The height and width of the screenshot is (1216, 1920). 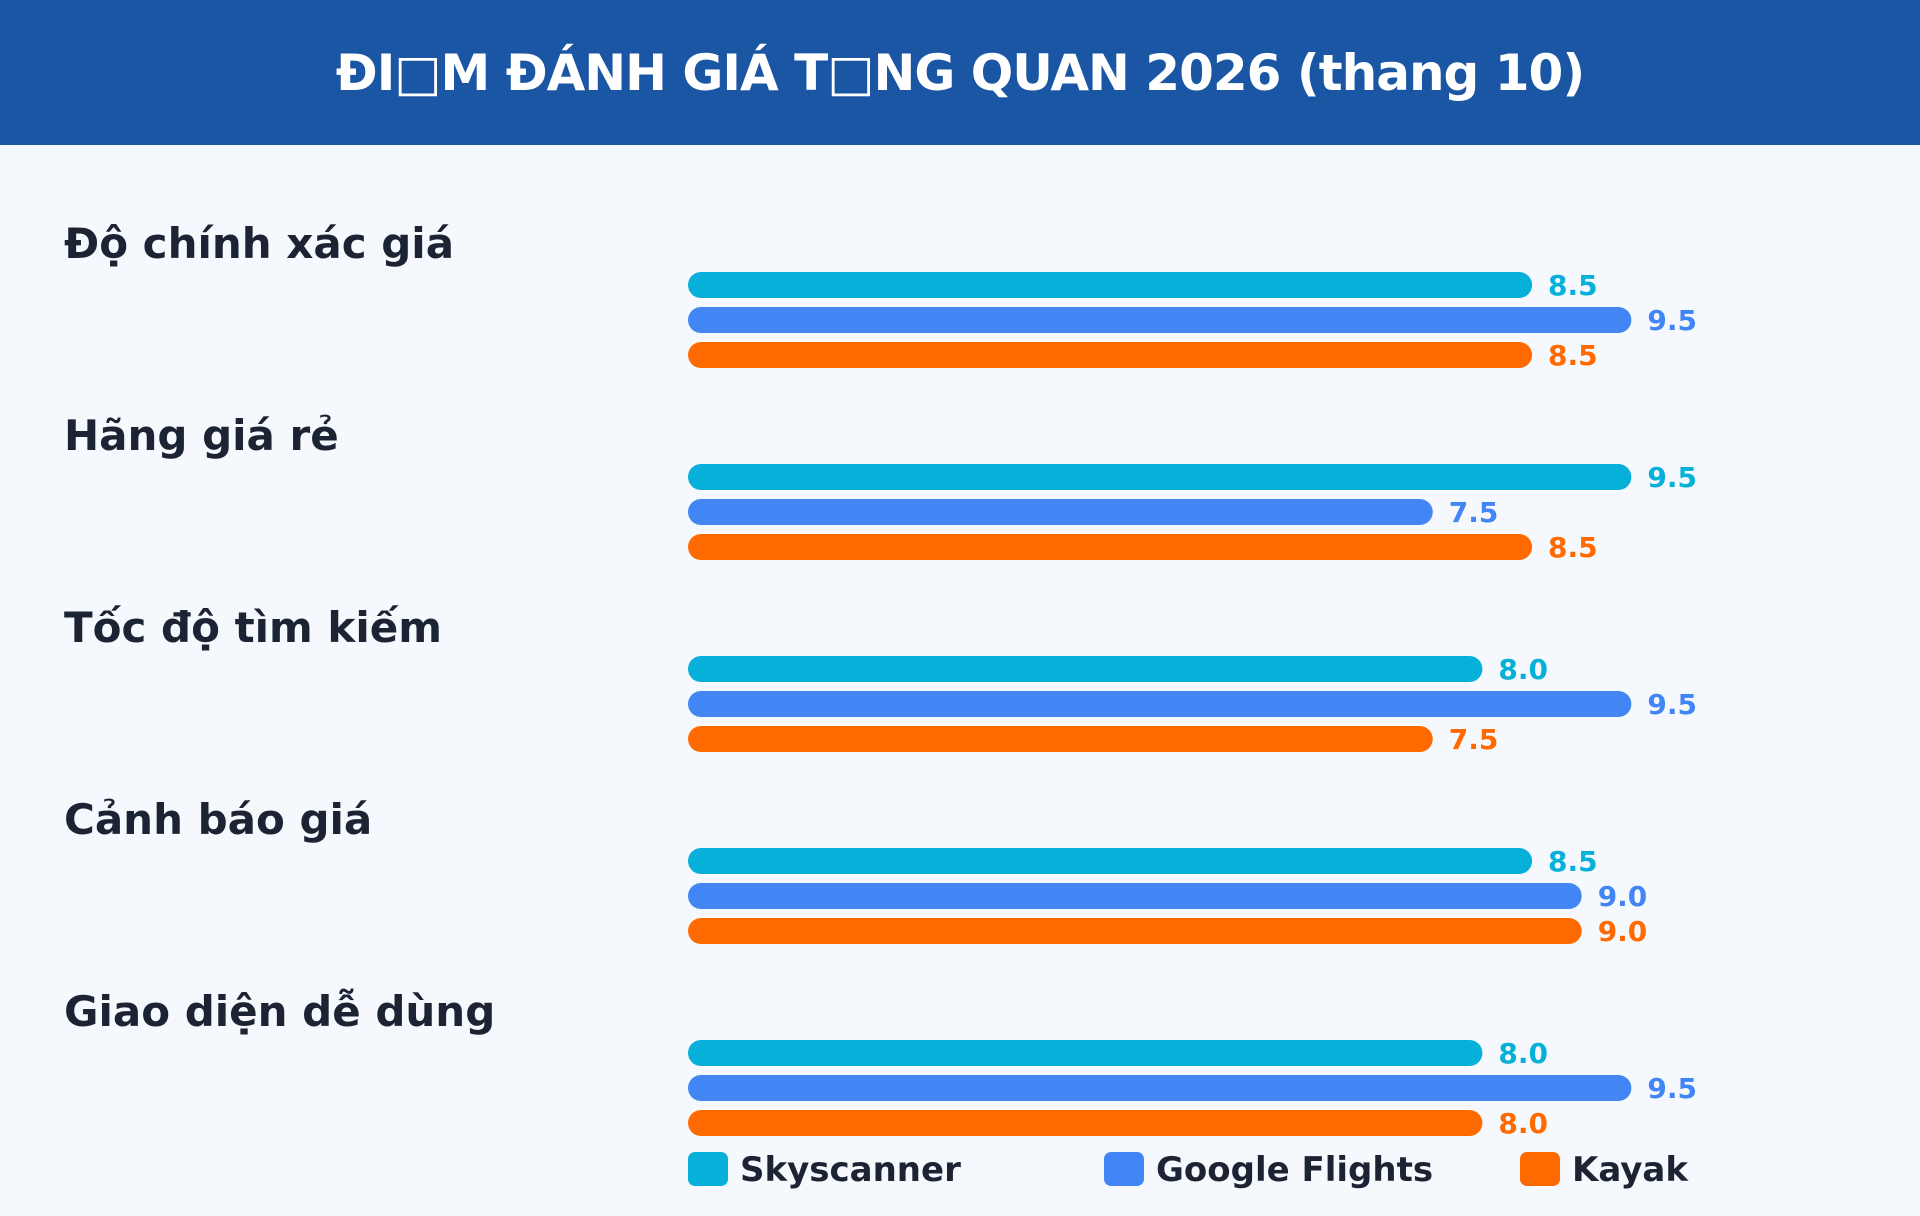 I want to click on header-banner: ĐI□M ĐÁNH GIÁ T□NG QUAN 2026 (thang 10), so click(x=960, y=72).